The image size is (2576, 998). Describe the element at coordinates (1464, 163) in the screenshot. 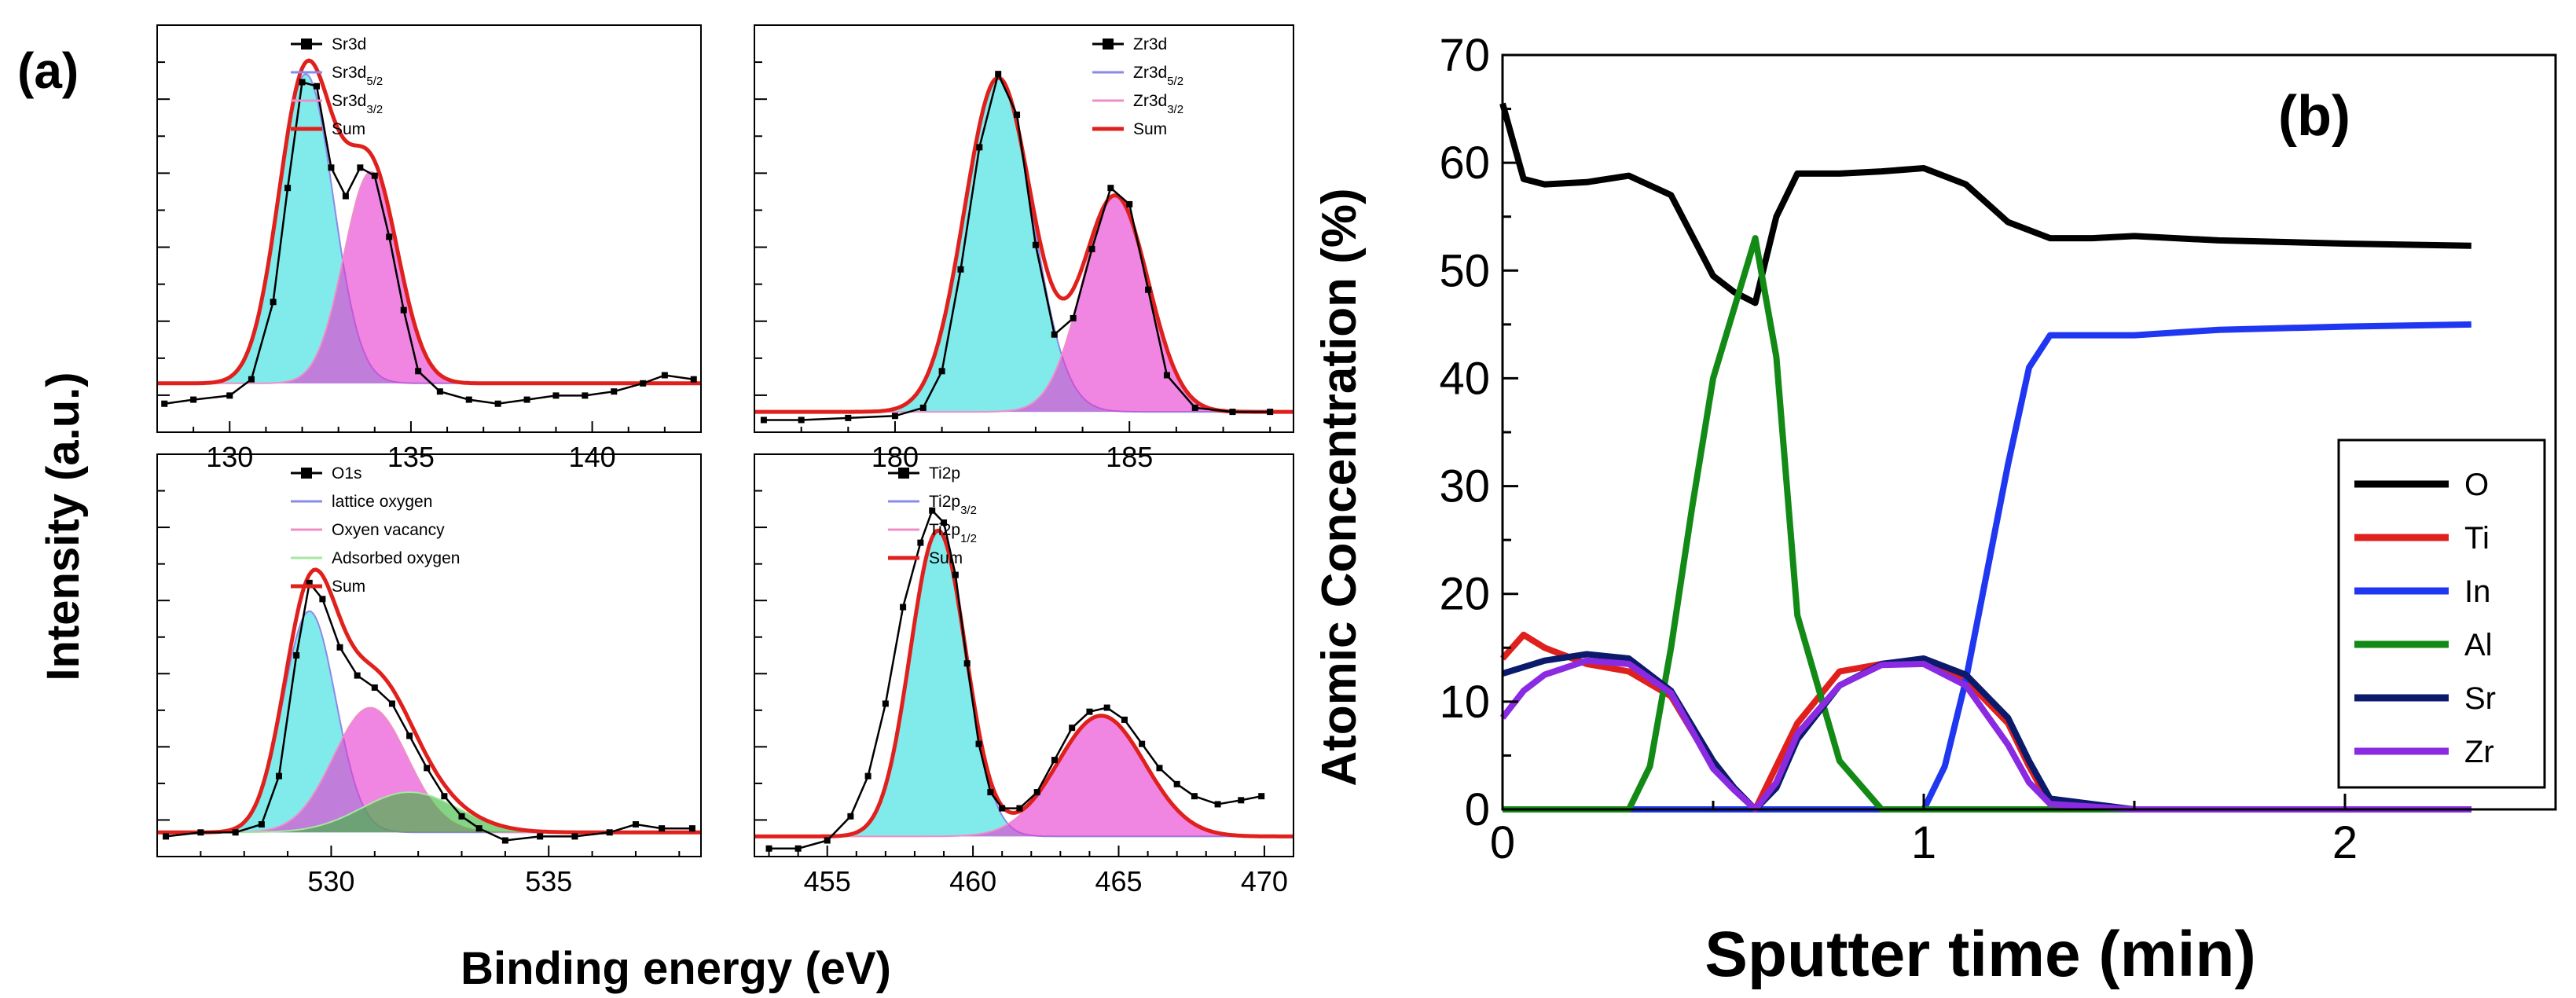

I see `y-tick-label: 60` at that location.